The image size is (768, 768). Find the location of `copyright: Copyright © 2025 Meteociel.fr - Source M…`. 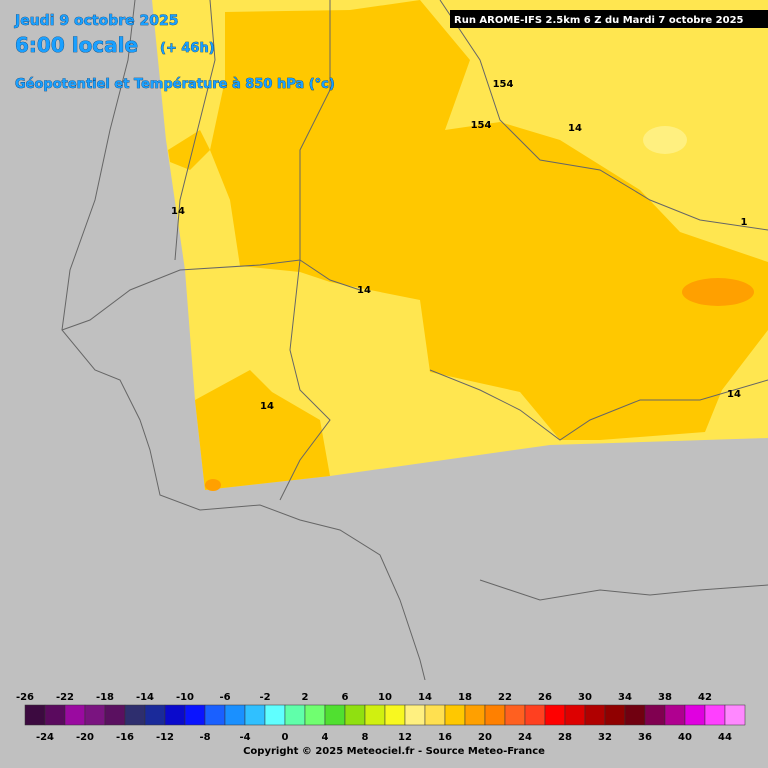

copyright: Copyright © 2025 Meteociel.fr - Source M… is located at coordinates (394, 751).